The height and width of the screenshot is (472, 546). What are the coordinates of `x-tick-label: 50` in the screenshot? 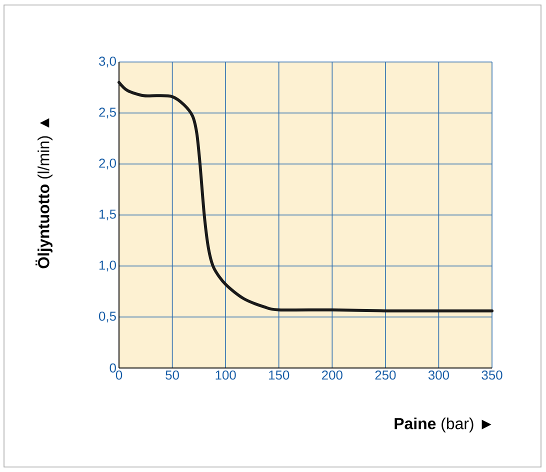 It's located at (172, 375).